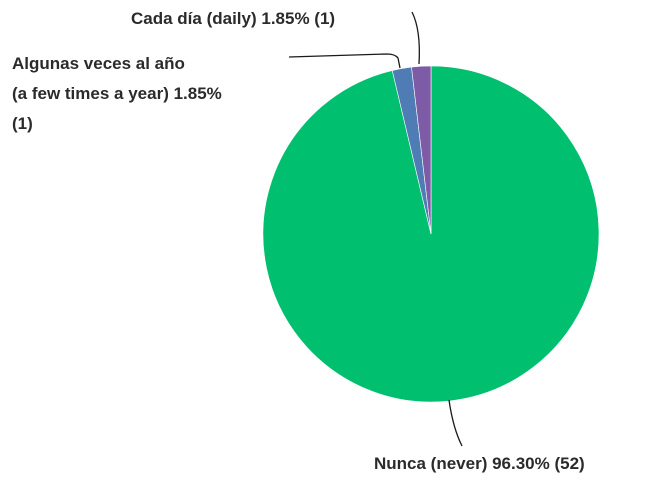  Describe the element at coordinates (479, 463) in the screenshot. I see `slice-label-nunca: Nunca (never) 96.30% (52)` at that location.